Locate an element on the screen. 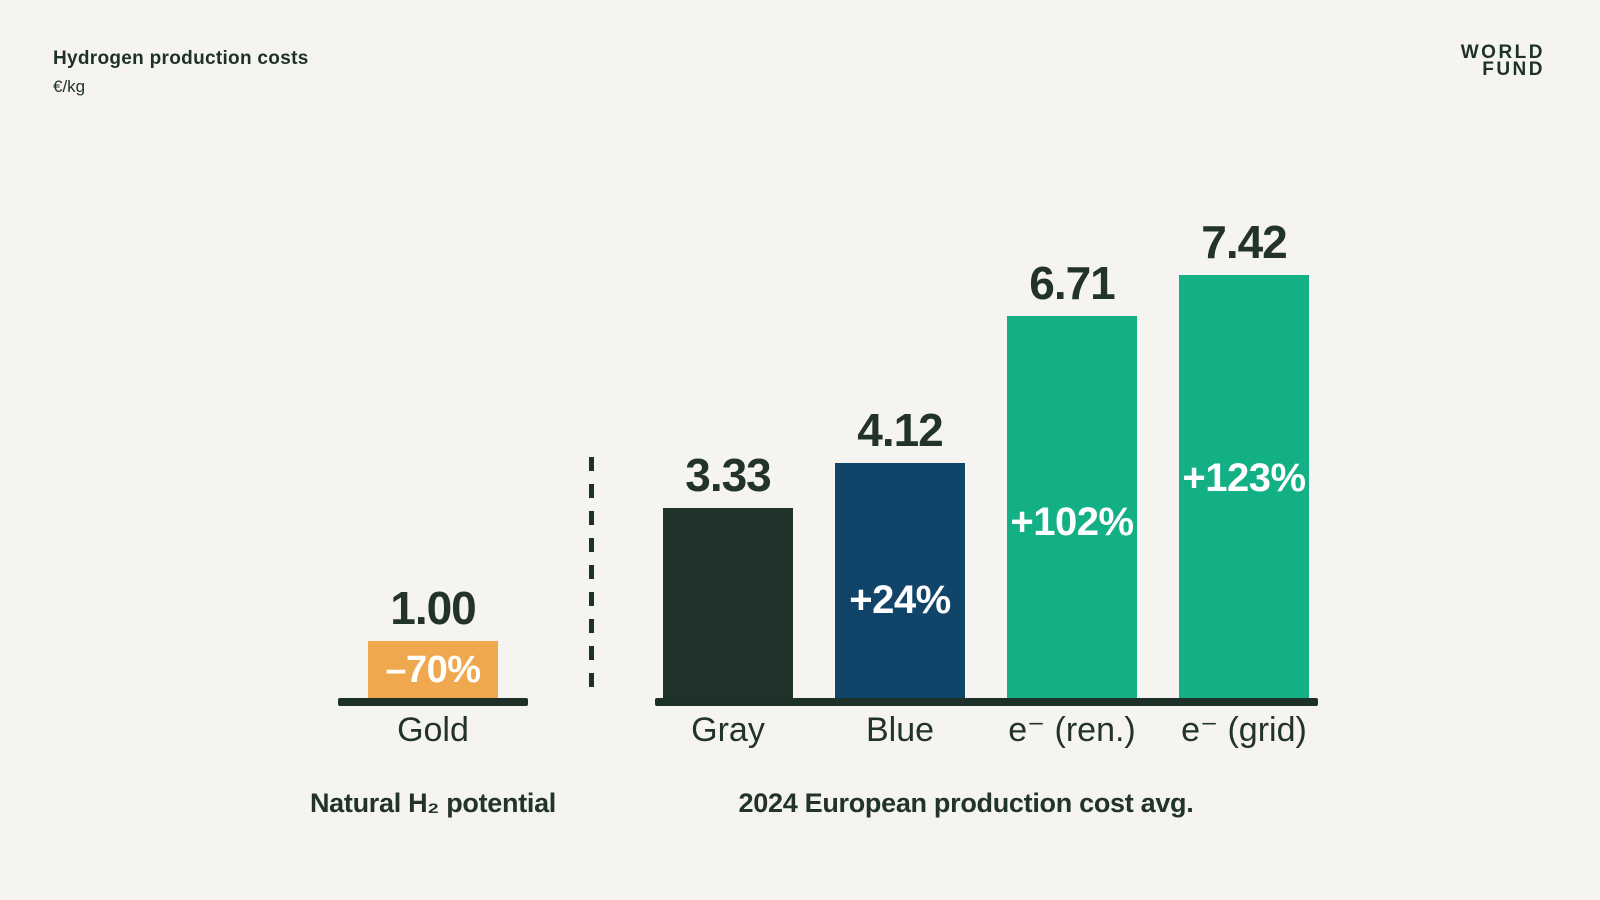 The height and width of the screenshot is (900, 1600). bar-blue is located at coordinates (900, 580).